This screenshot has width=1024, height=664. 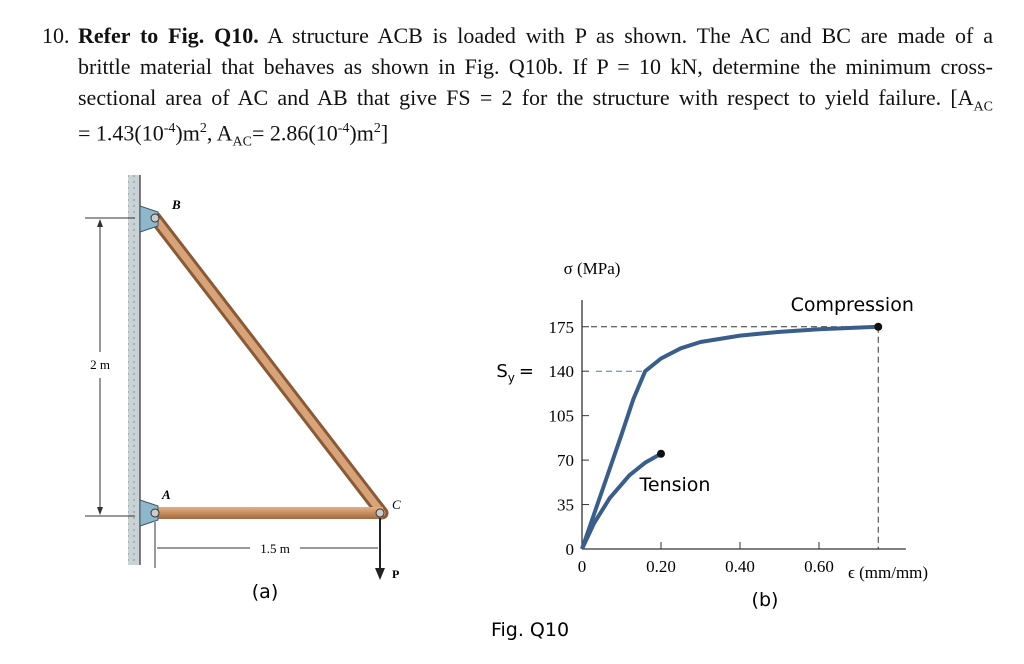 I want to click on x-axis-label: ϵ (mm/mm), so click(x=888, y=572).